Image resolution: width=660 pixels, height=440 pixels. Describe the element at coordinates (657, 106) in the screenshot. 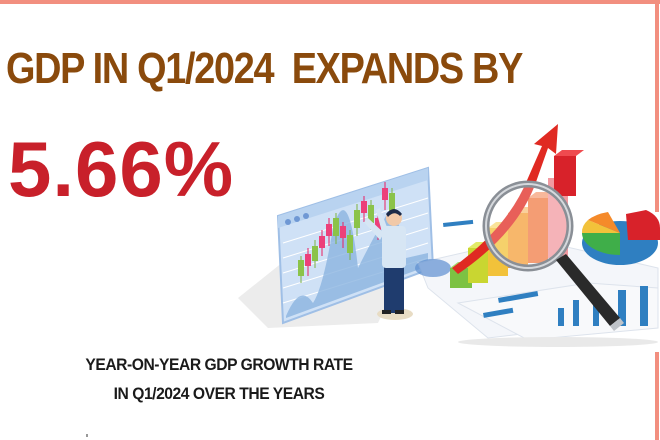

I see `frame-border-right-upper` at that location.